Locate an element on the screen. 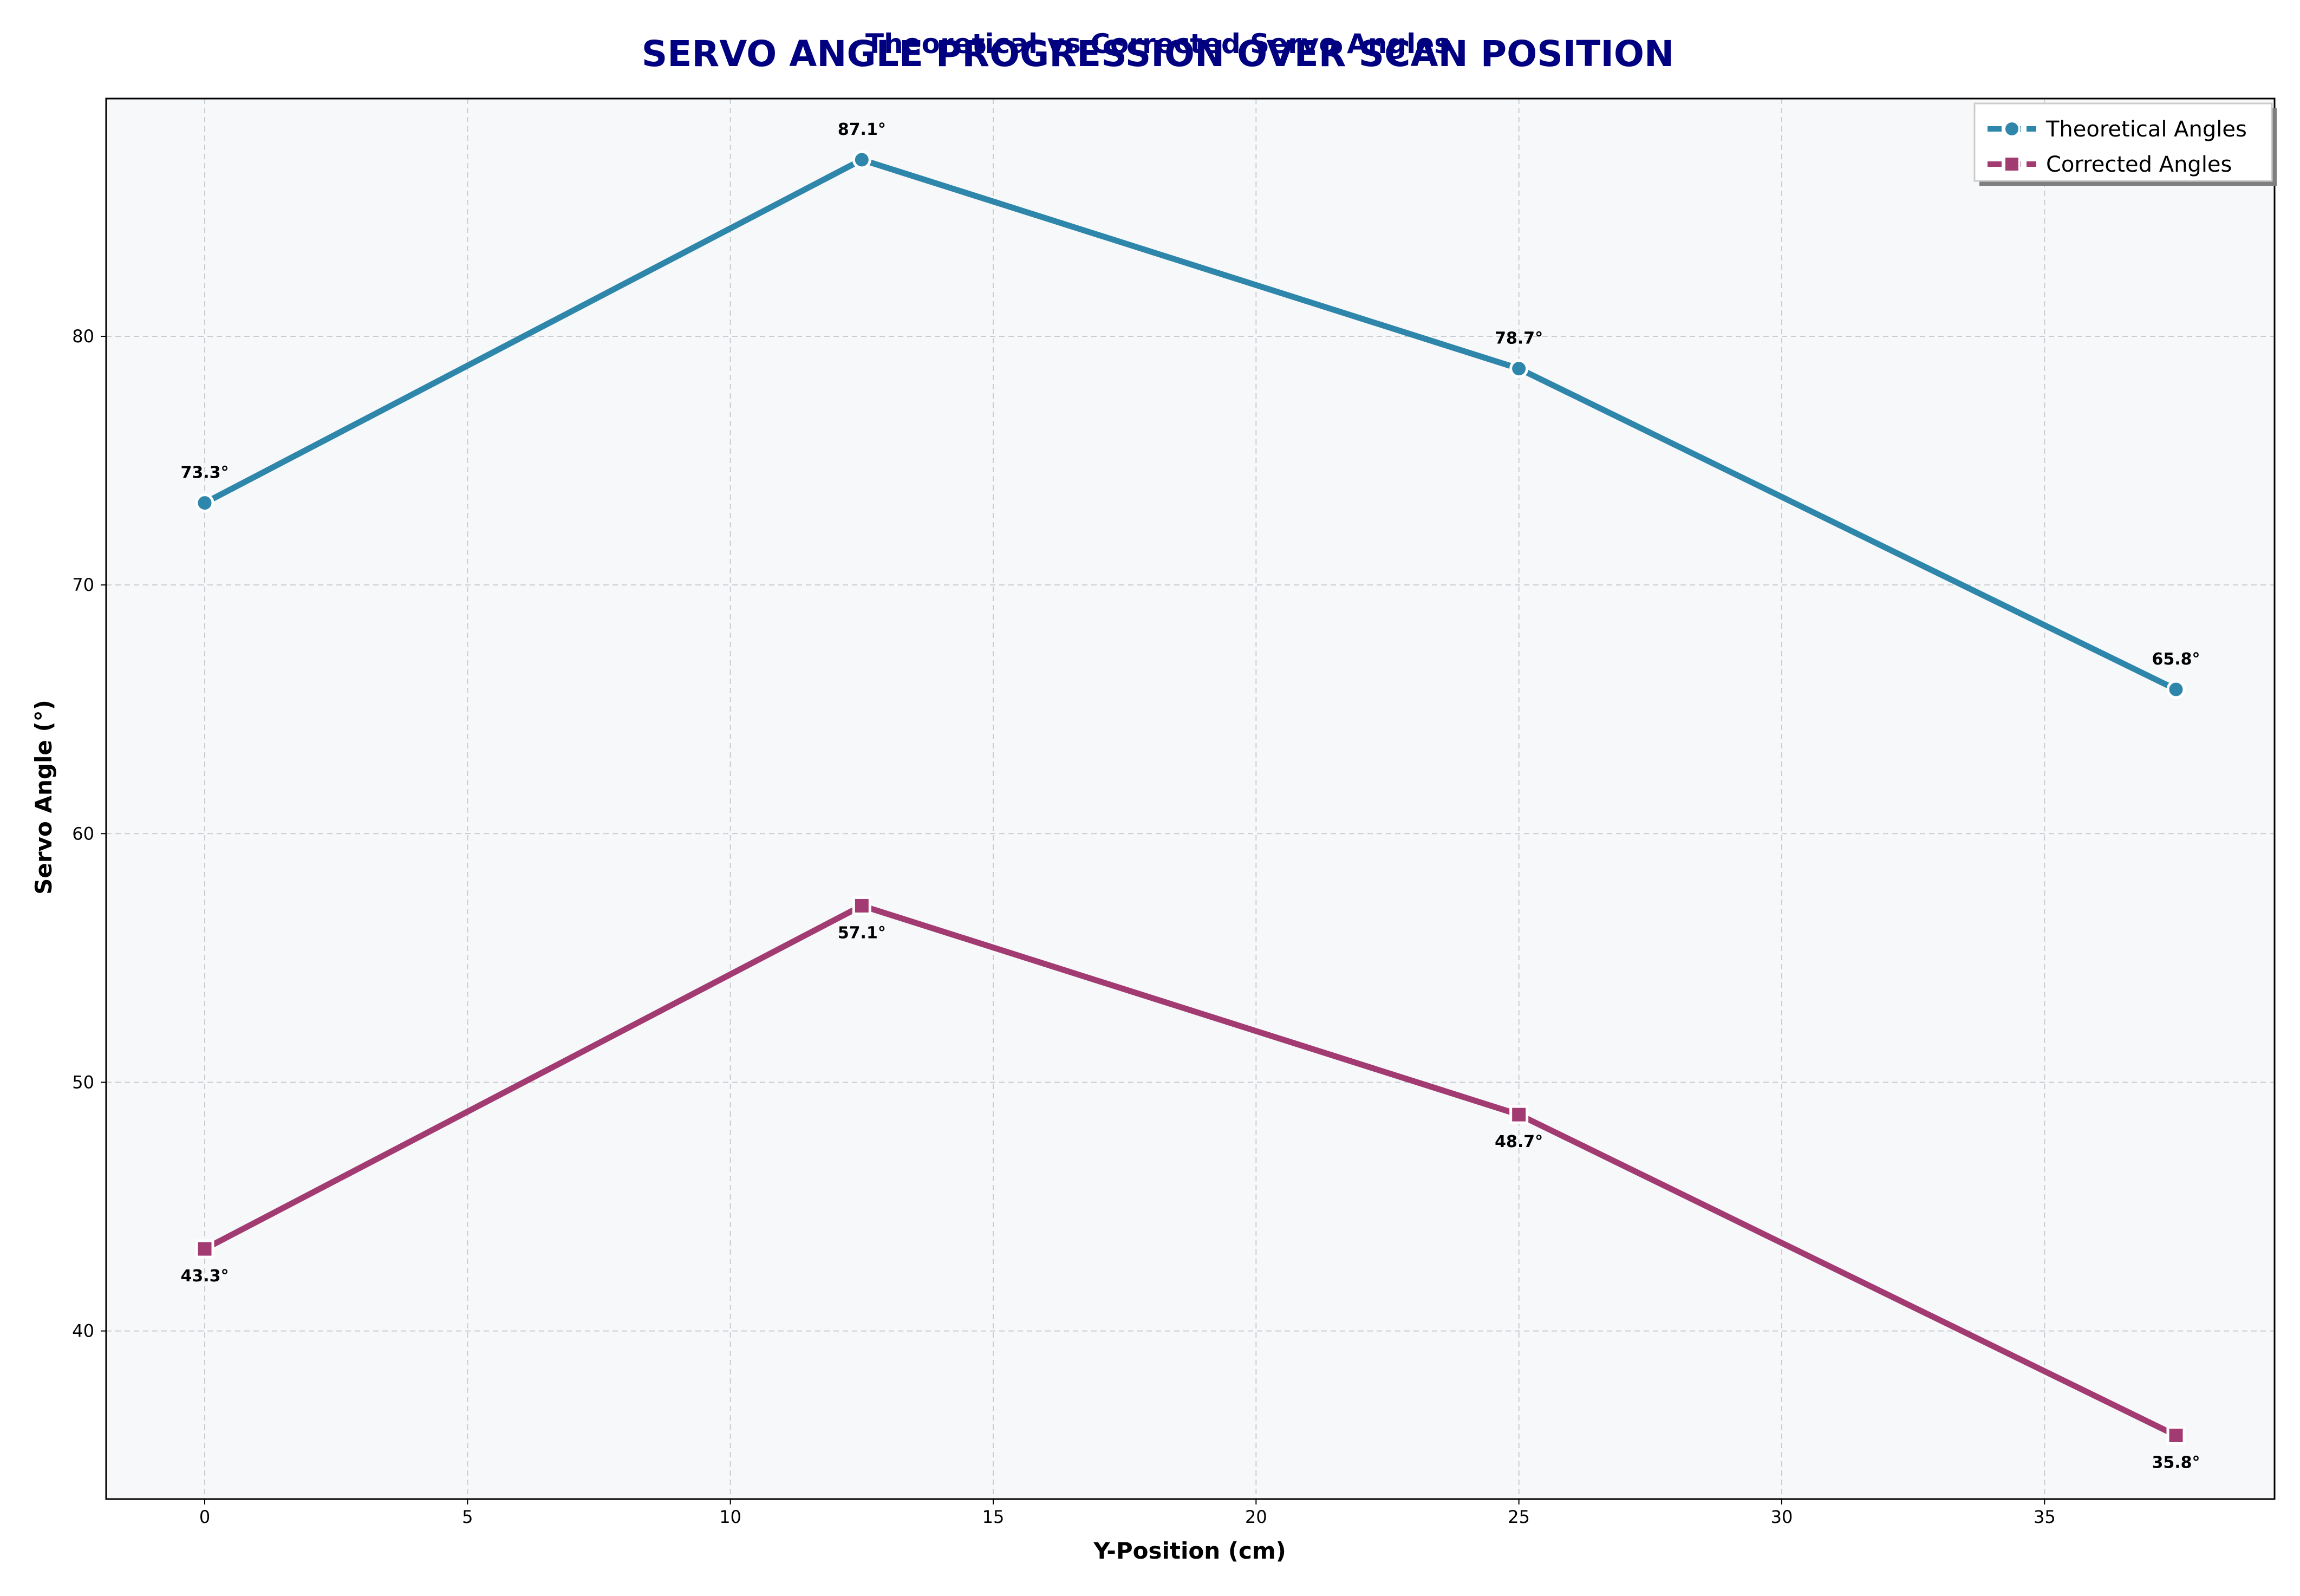 The height and width of the screenshot is (1596, 2300). y-tick-label: 40 is located at coordinates (83, 1331).